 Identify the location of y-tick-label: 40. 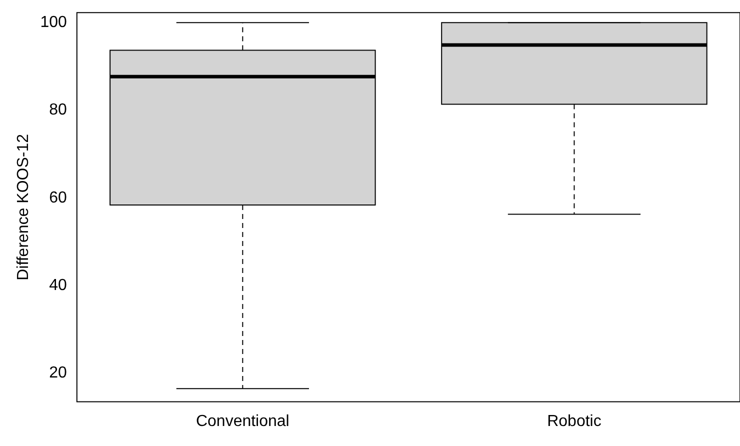
(58, 285).